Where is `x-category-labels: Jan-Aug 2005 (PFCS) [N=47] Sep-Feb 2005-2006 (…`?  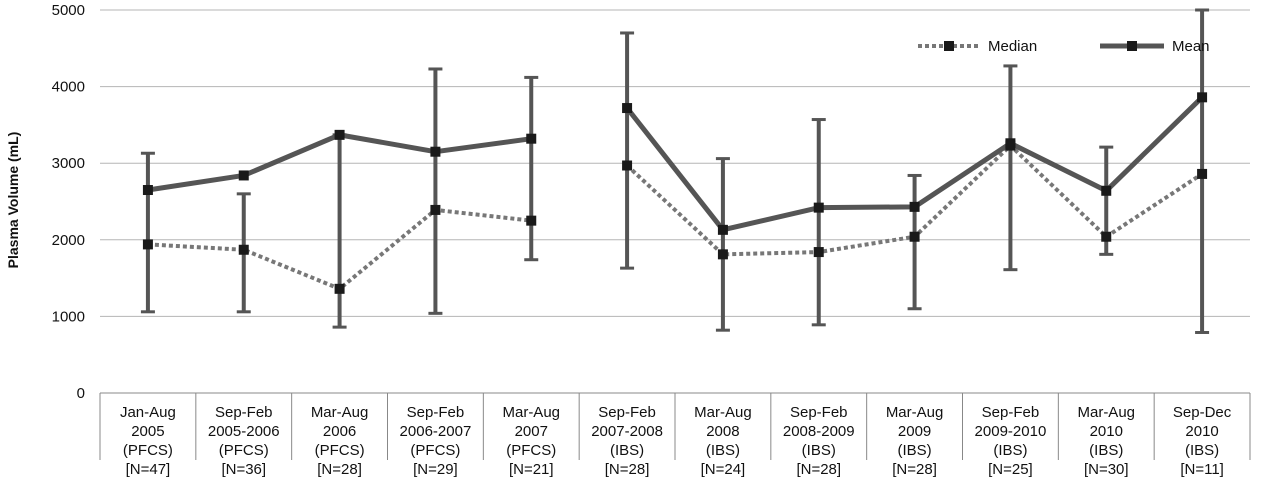
x-category-labels: Jan-Aug 2005 (PFCS) [N=47] Sep-Feb 2005-2006 (… is located at coordinates (676, 441).